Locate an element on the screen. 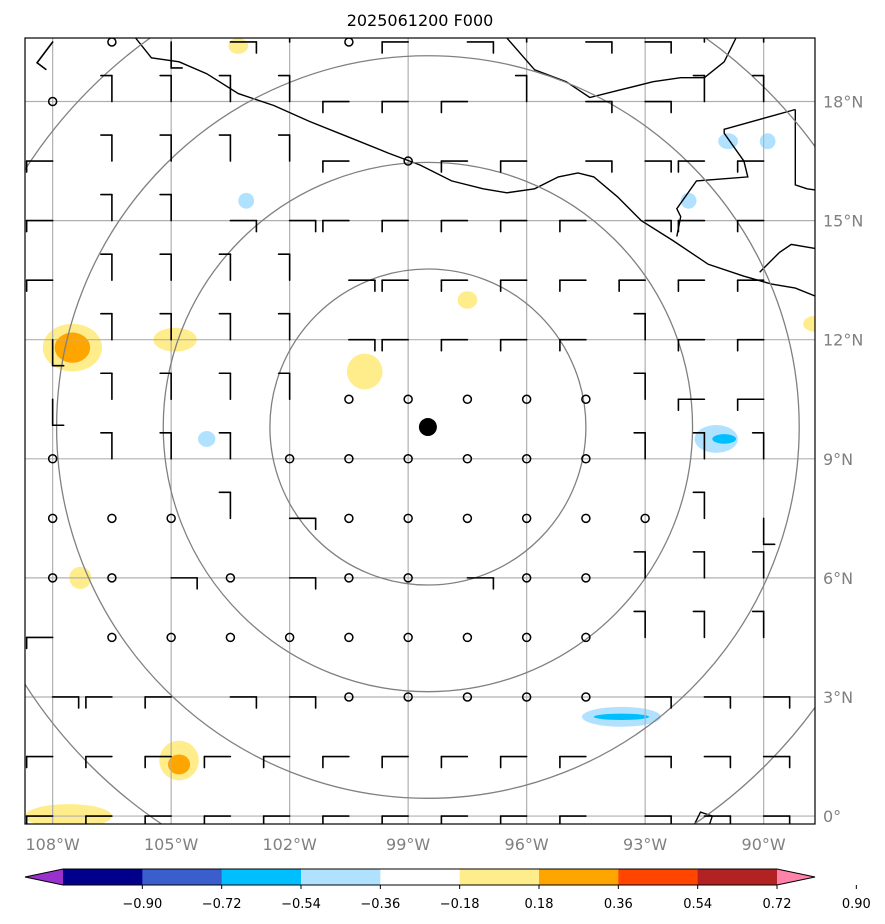  colorbar-tick-label: −0.54 is located at coordinates (301, 904).